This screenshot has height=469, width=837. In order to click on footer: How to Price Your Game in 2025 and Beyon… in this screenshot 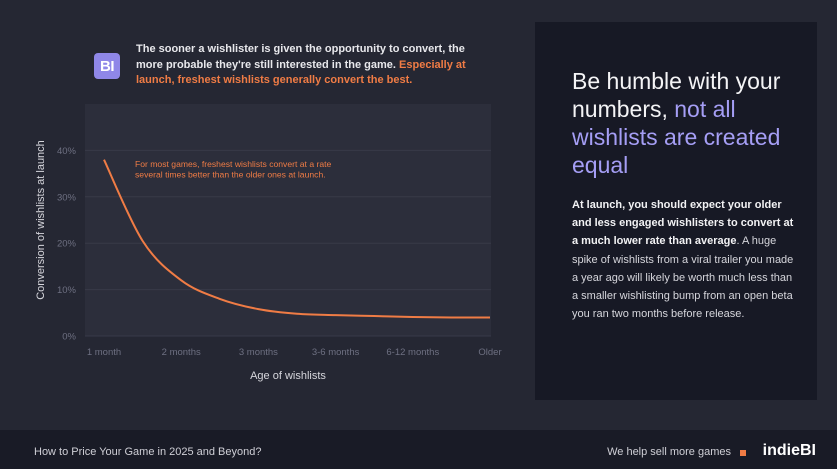, I will do `click(418, 449)`.